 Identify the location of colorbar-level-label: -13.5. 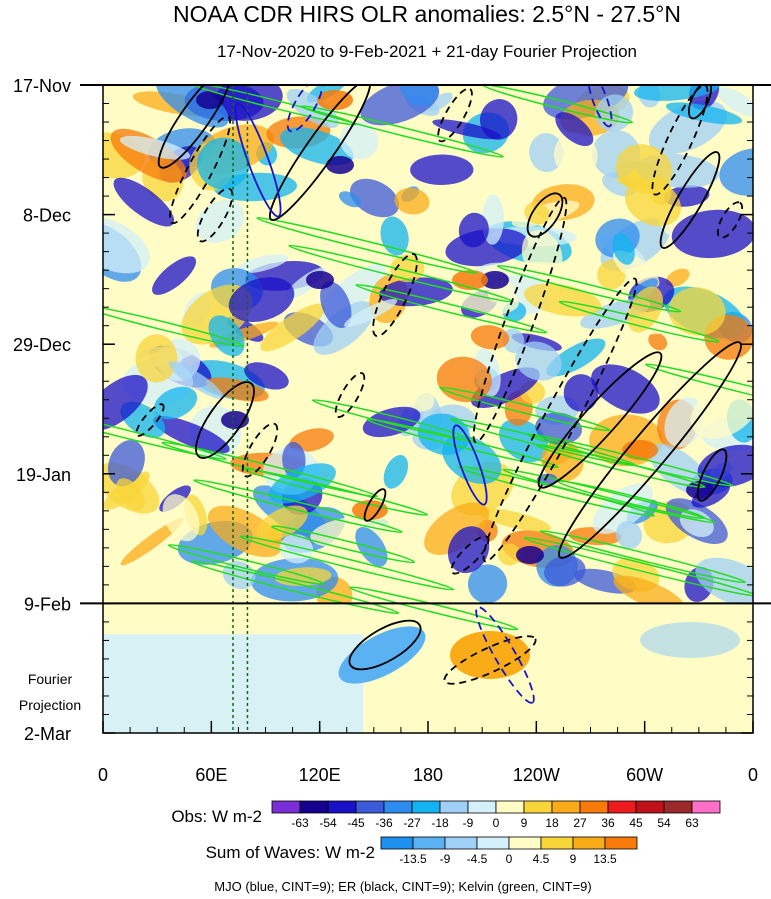
(413, 859).